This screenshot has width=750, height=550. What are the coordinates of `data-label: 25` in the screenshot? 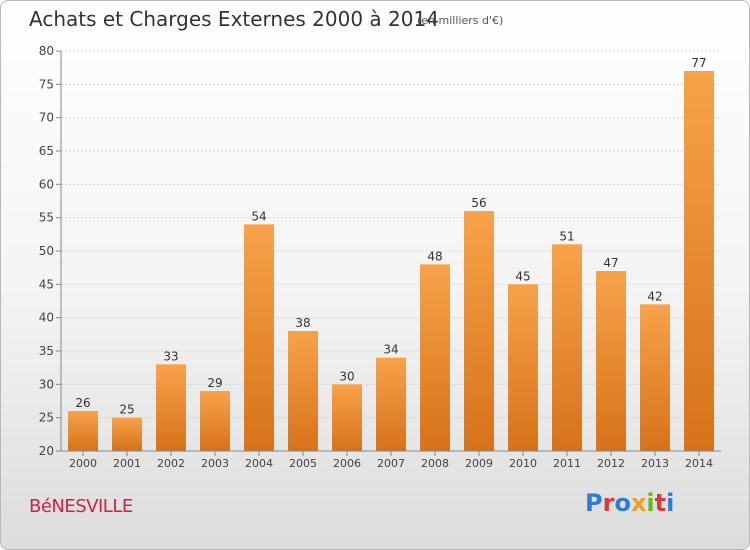 It's located at (126, 410).